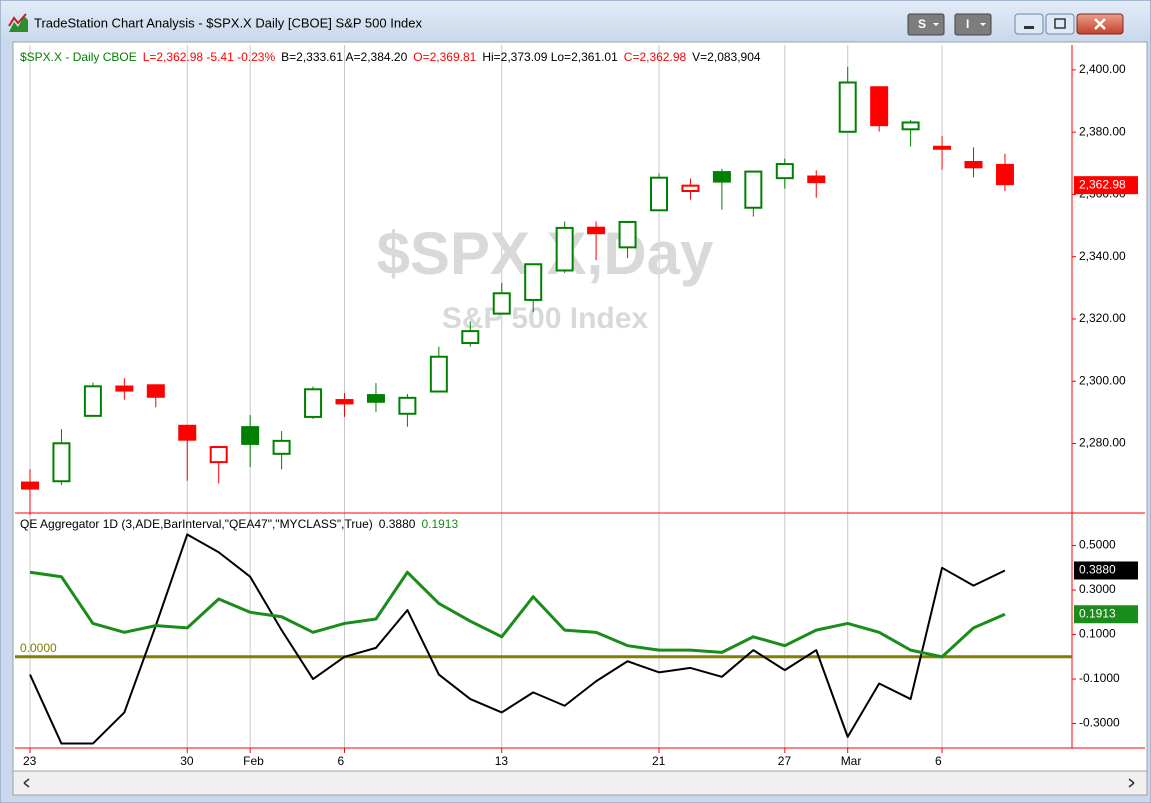 This screenshot has width=1151, height=803. Describe the element at coordinates (18, 22) in the screenshot. I see `app-icon` at that location.